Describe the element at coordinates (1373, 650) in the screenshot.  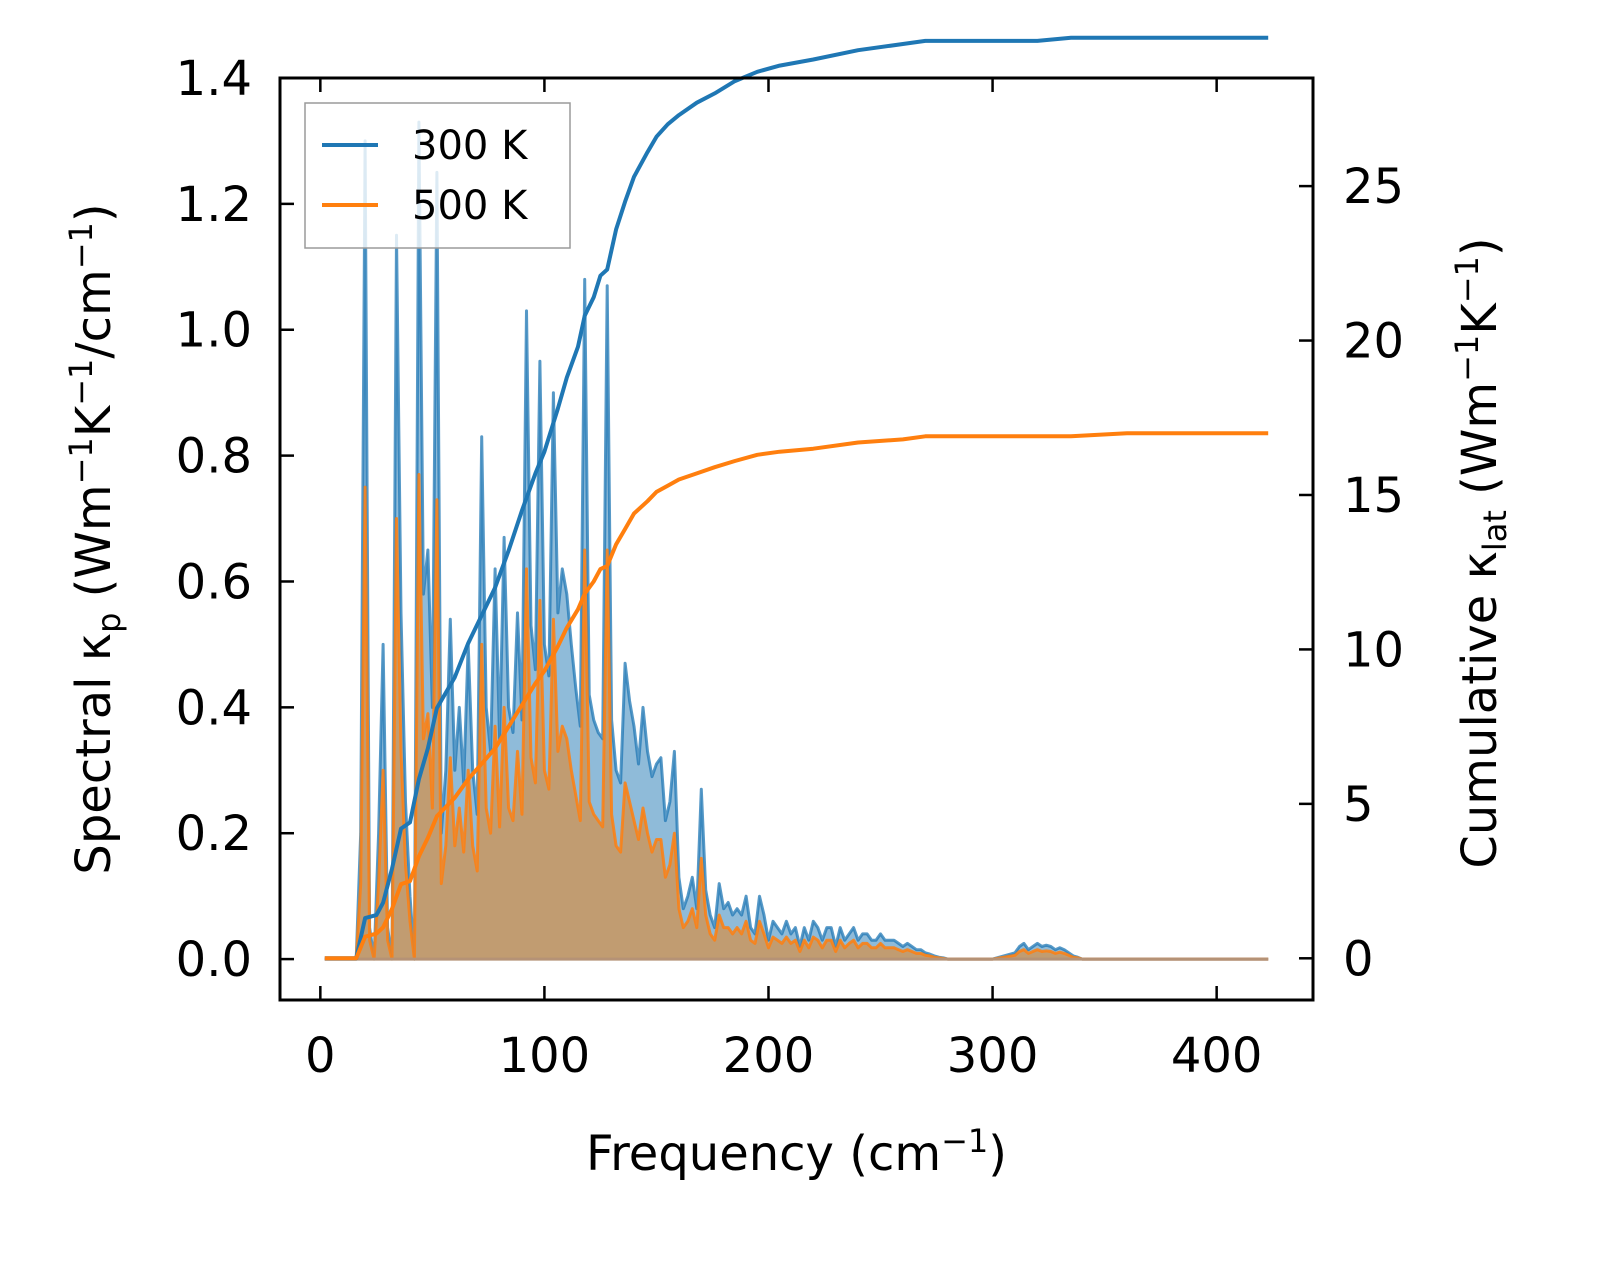
I see `y-right-tick-label: 10` at that location.